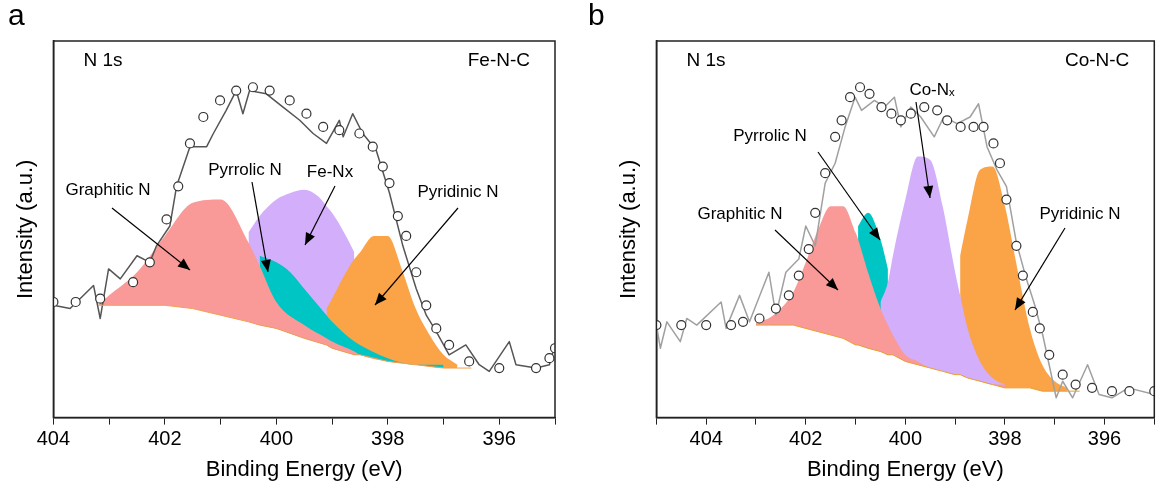 This screenshot has height=497, width=1160. What do you see at coordinates (498, 60) in the screenshot?
I see `text: Fe-N-C` at bounding box center [498, 60].